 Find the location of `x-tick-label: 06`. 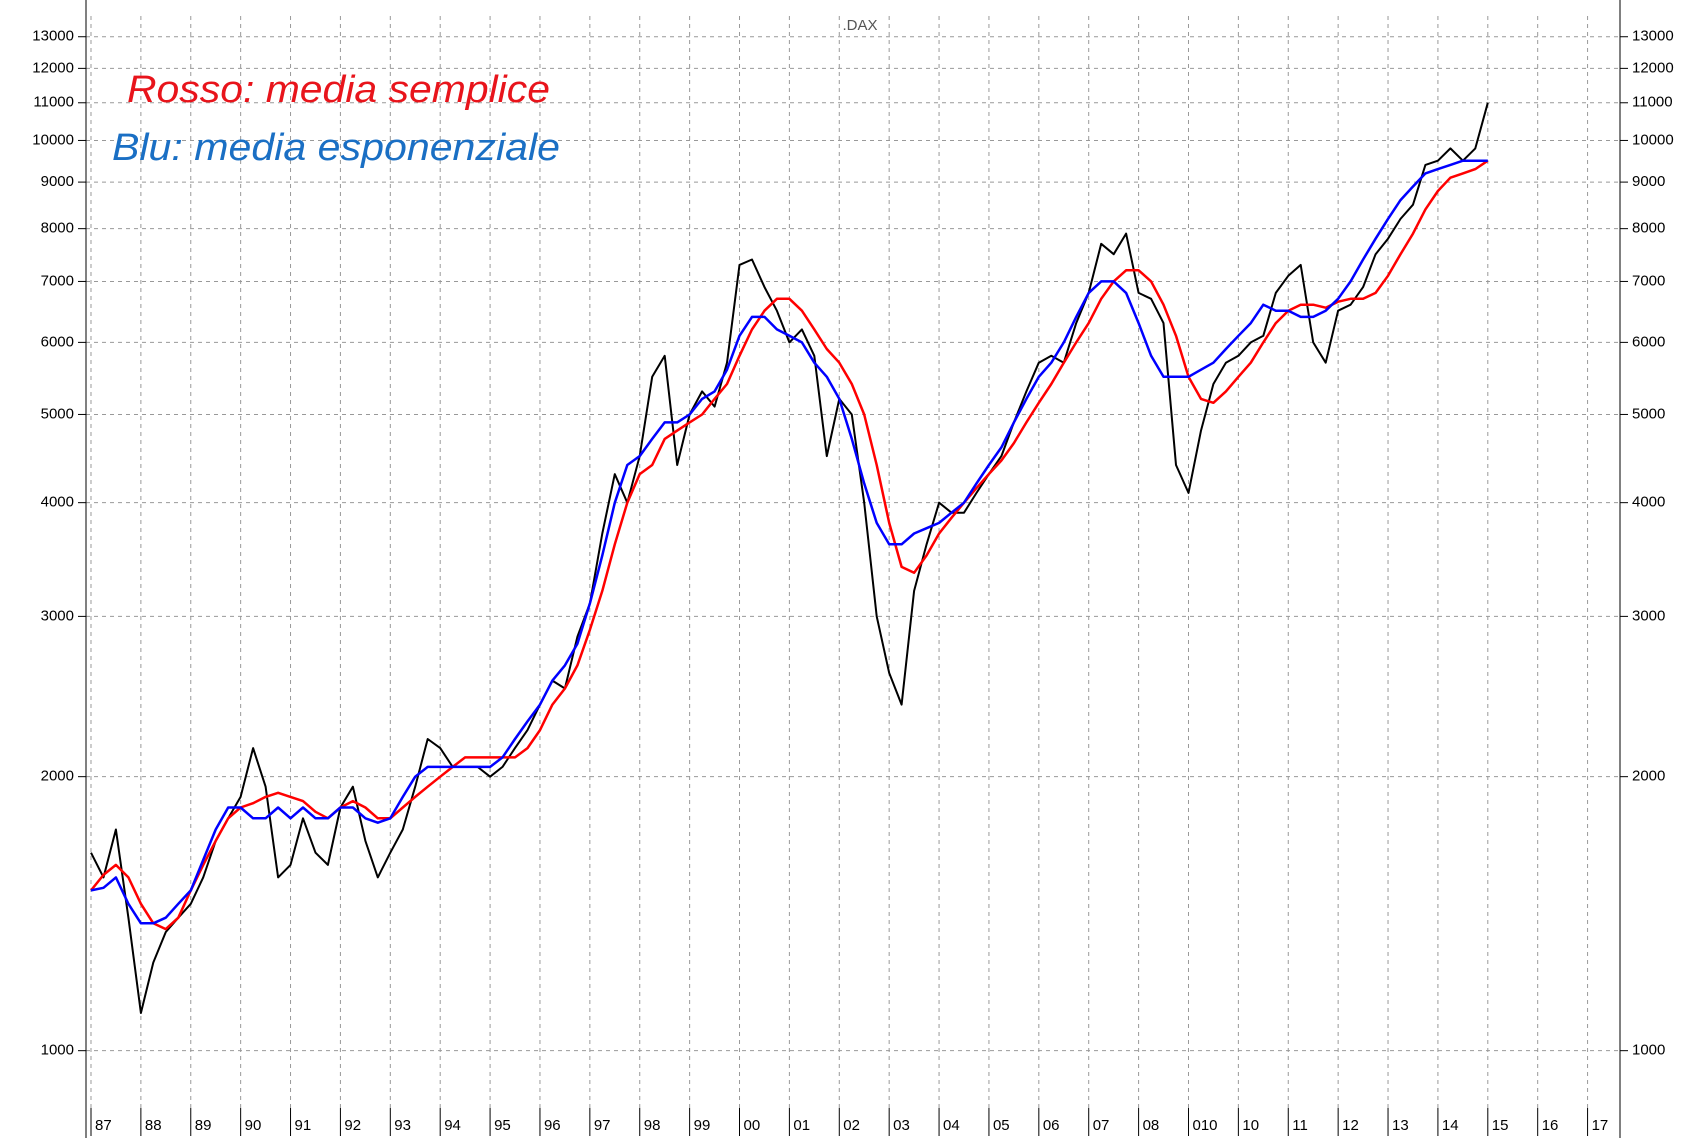

x-tick-label: 06 is located at coordinates (1051, 1125).